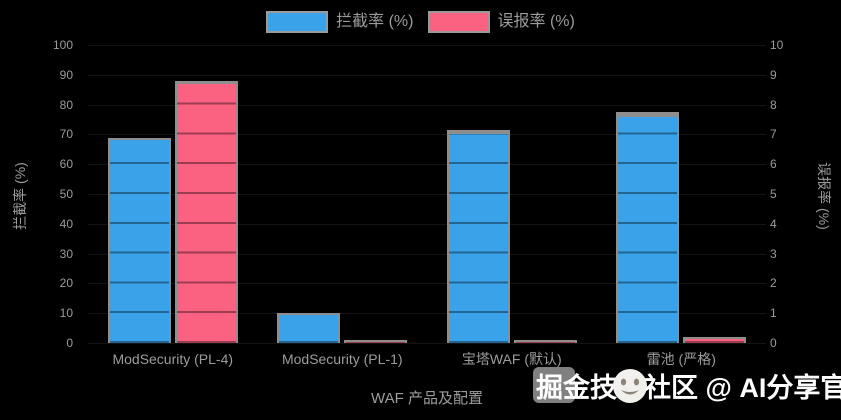 This screenshot has height=420, width=841. I want to click on y-tick-label-left: 90, so click(66, 74).